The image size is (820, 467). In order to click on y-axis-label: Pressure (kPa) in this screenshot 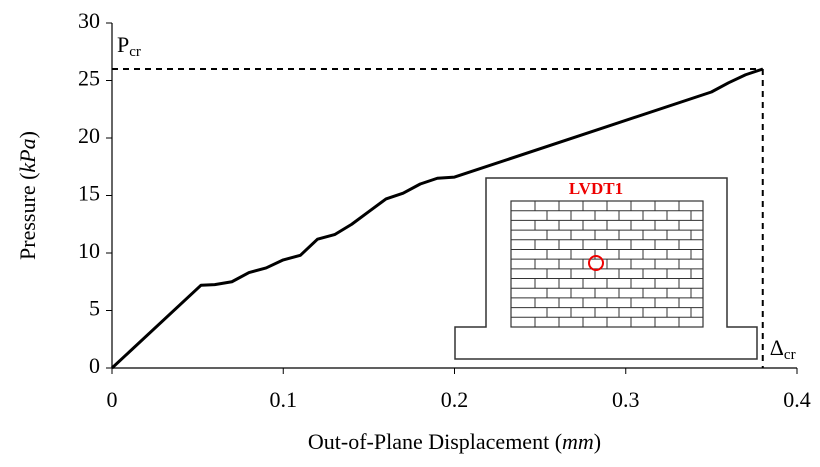, I will do `click(27, 195)`.